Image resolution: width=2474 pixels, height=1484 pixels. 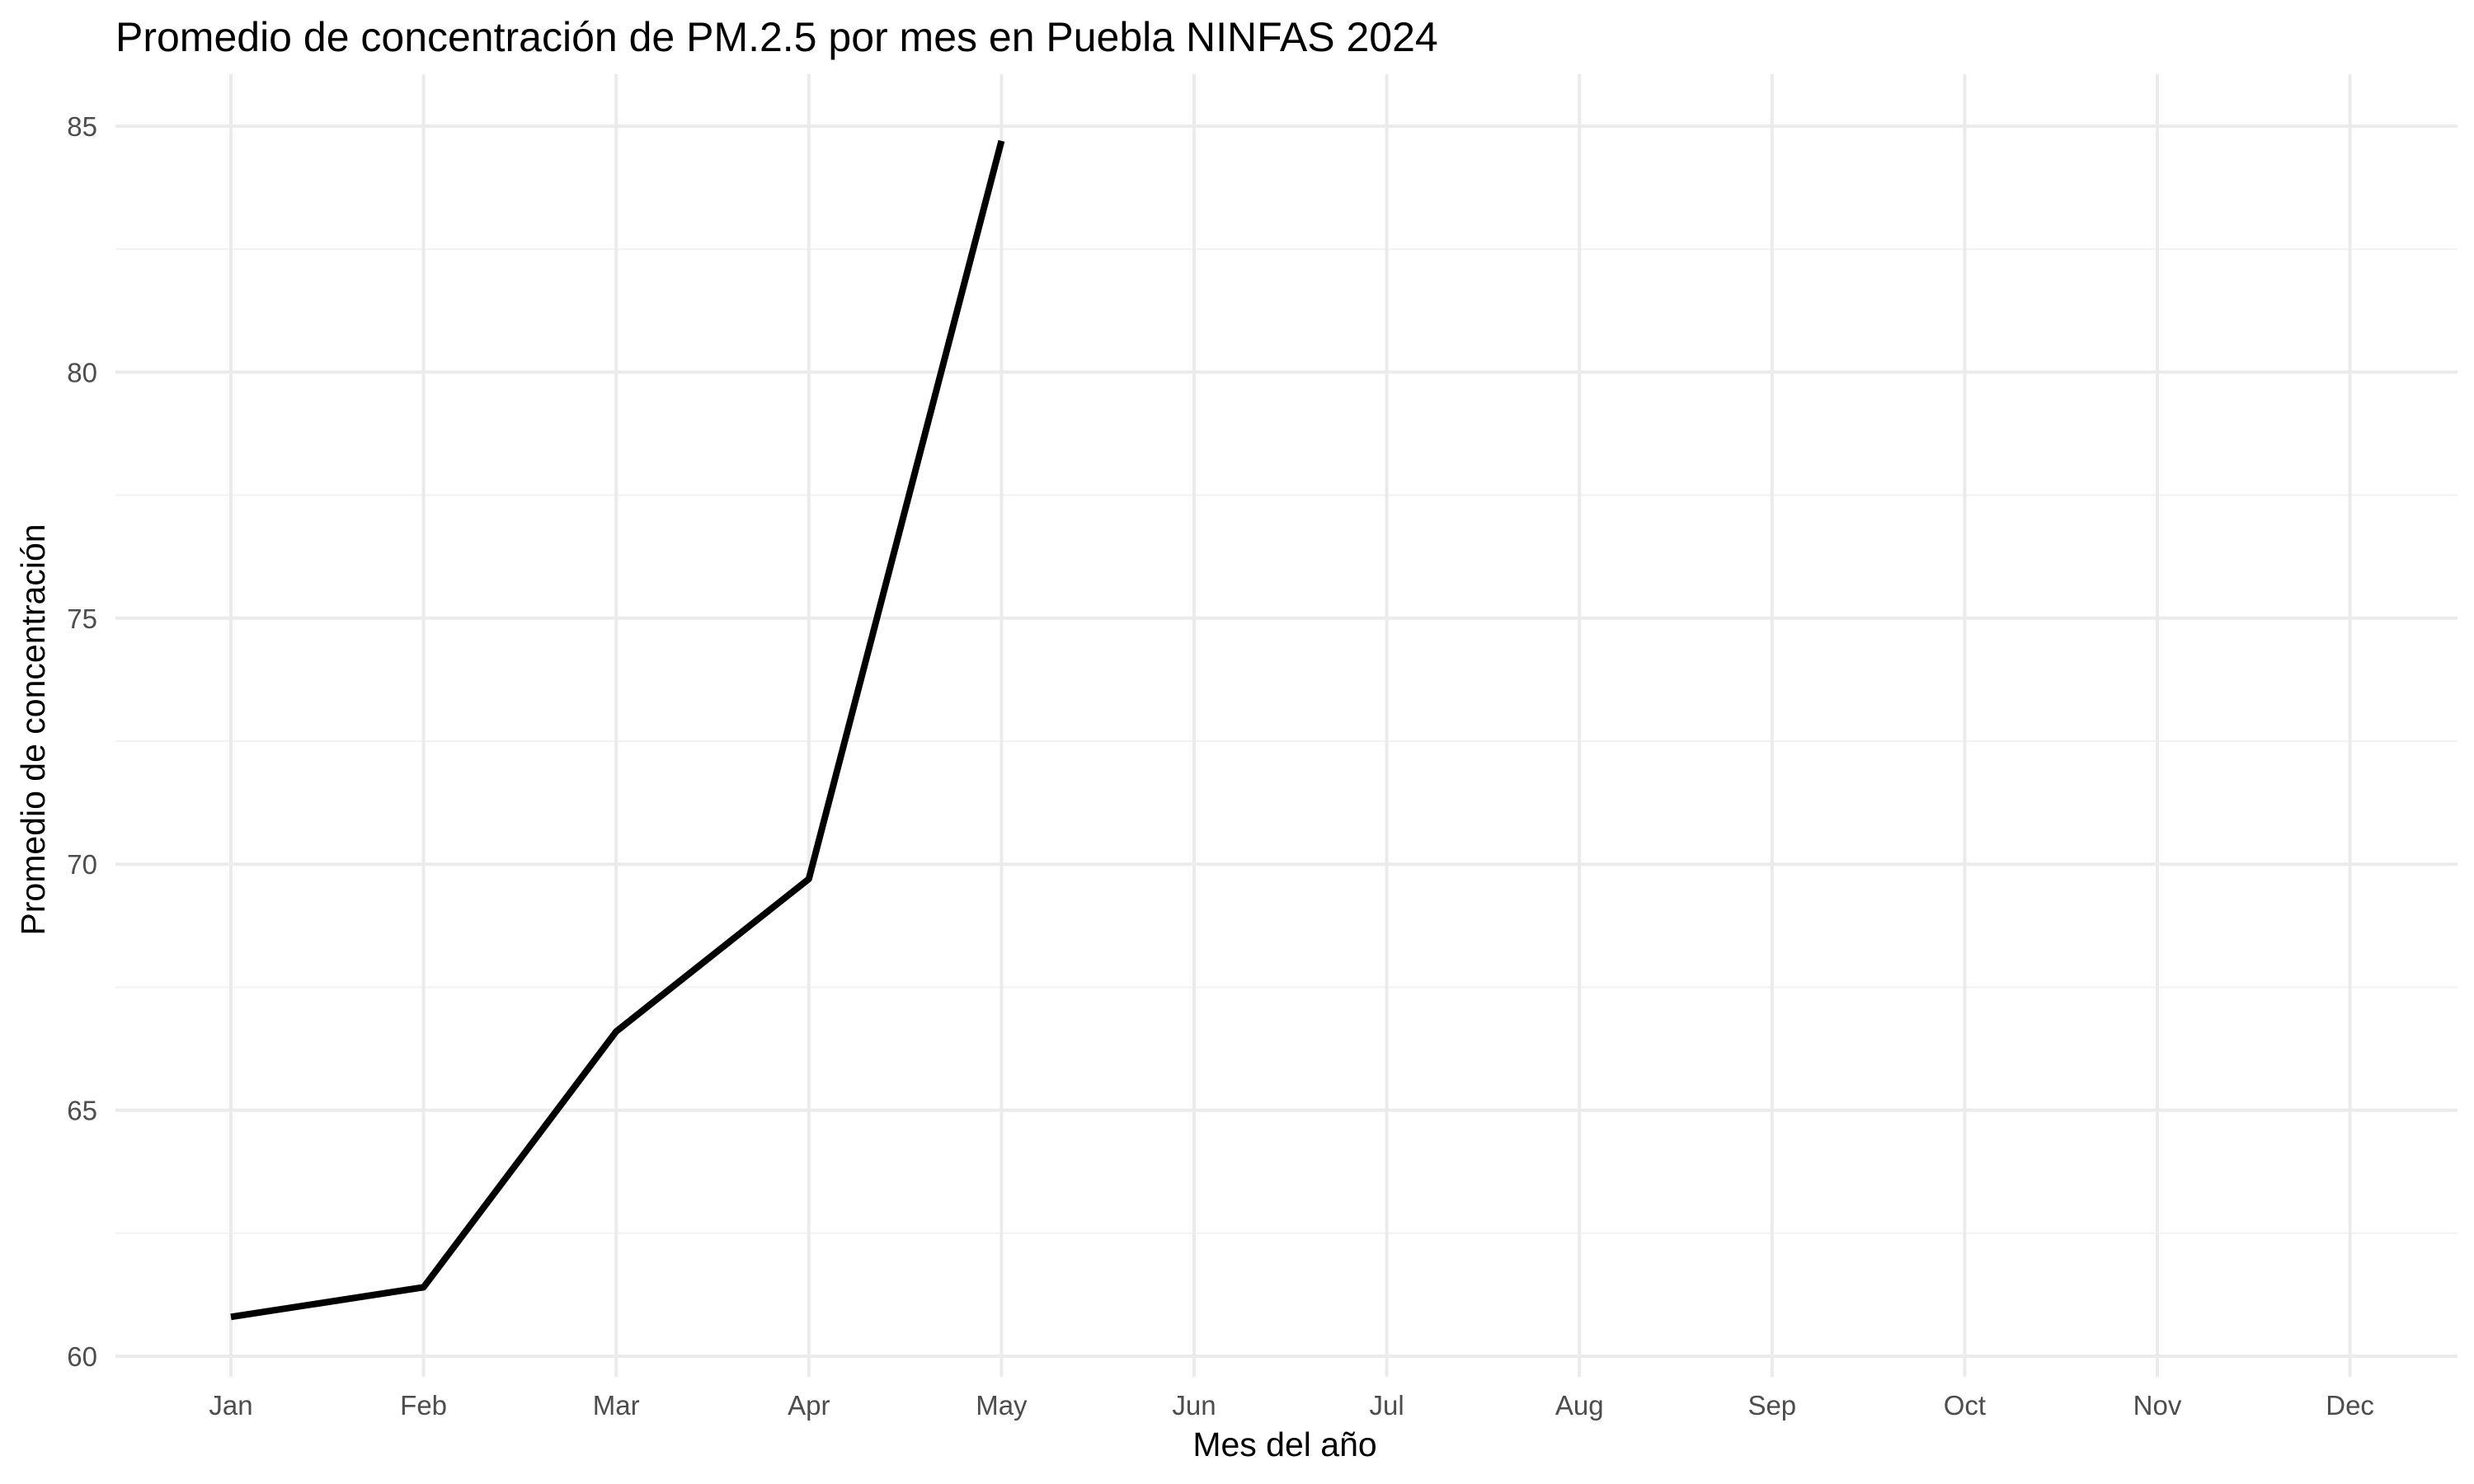 What do you see at coordinates (1284, 1444) in the screenshot?
I see `x-axis-title: Mes del año` at bounding box center [1284, 1444].